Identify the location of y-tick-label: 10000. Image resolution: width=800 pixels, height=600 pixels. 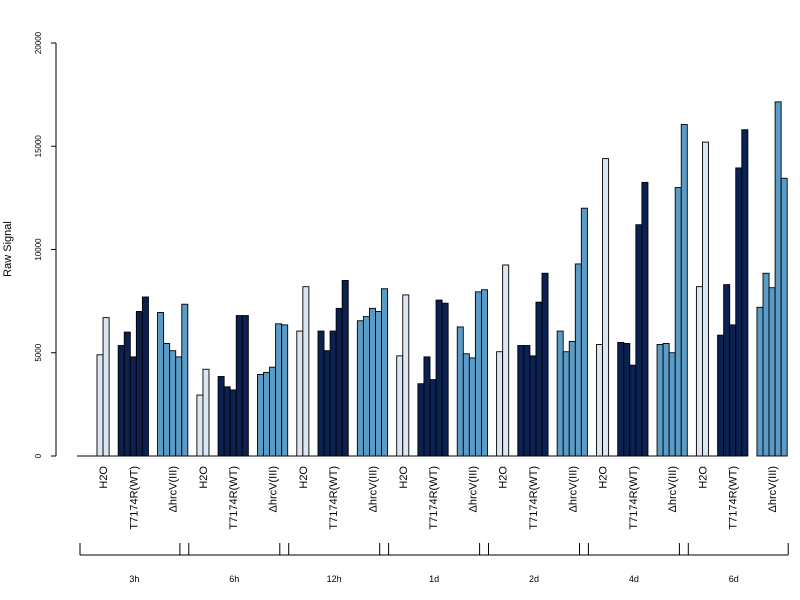
(38, 249).